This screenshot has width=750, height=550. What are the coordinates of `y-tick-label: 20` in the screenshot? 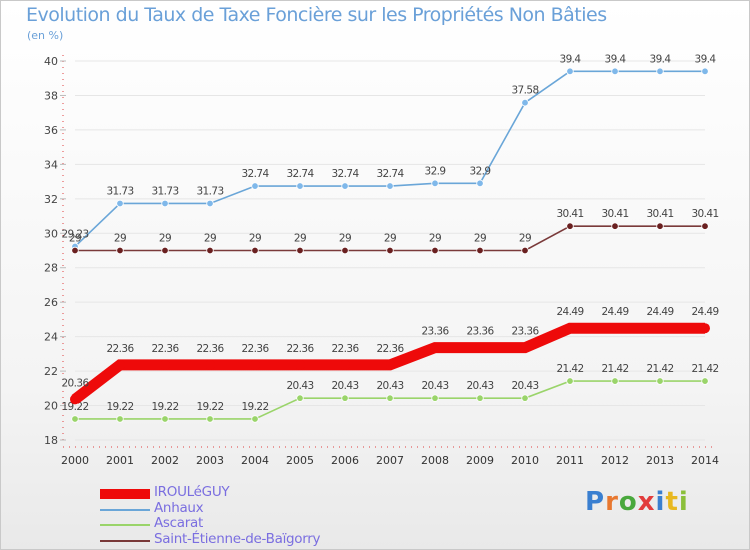 It's located at (51, 406).